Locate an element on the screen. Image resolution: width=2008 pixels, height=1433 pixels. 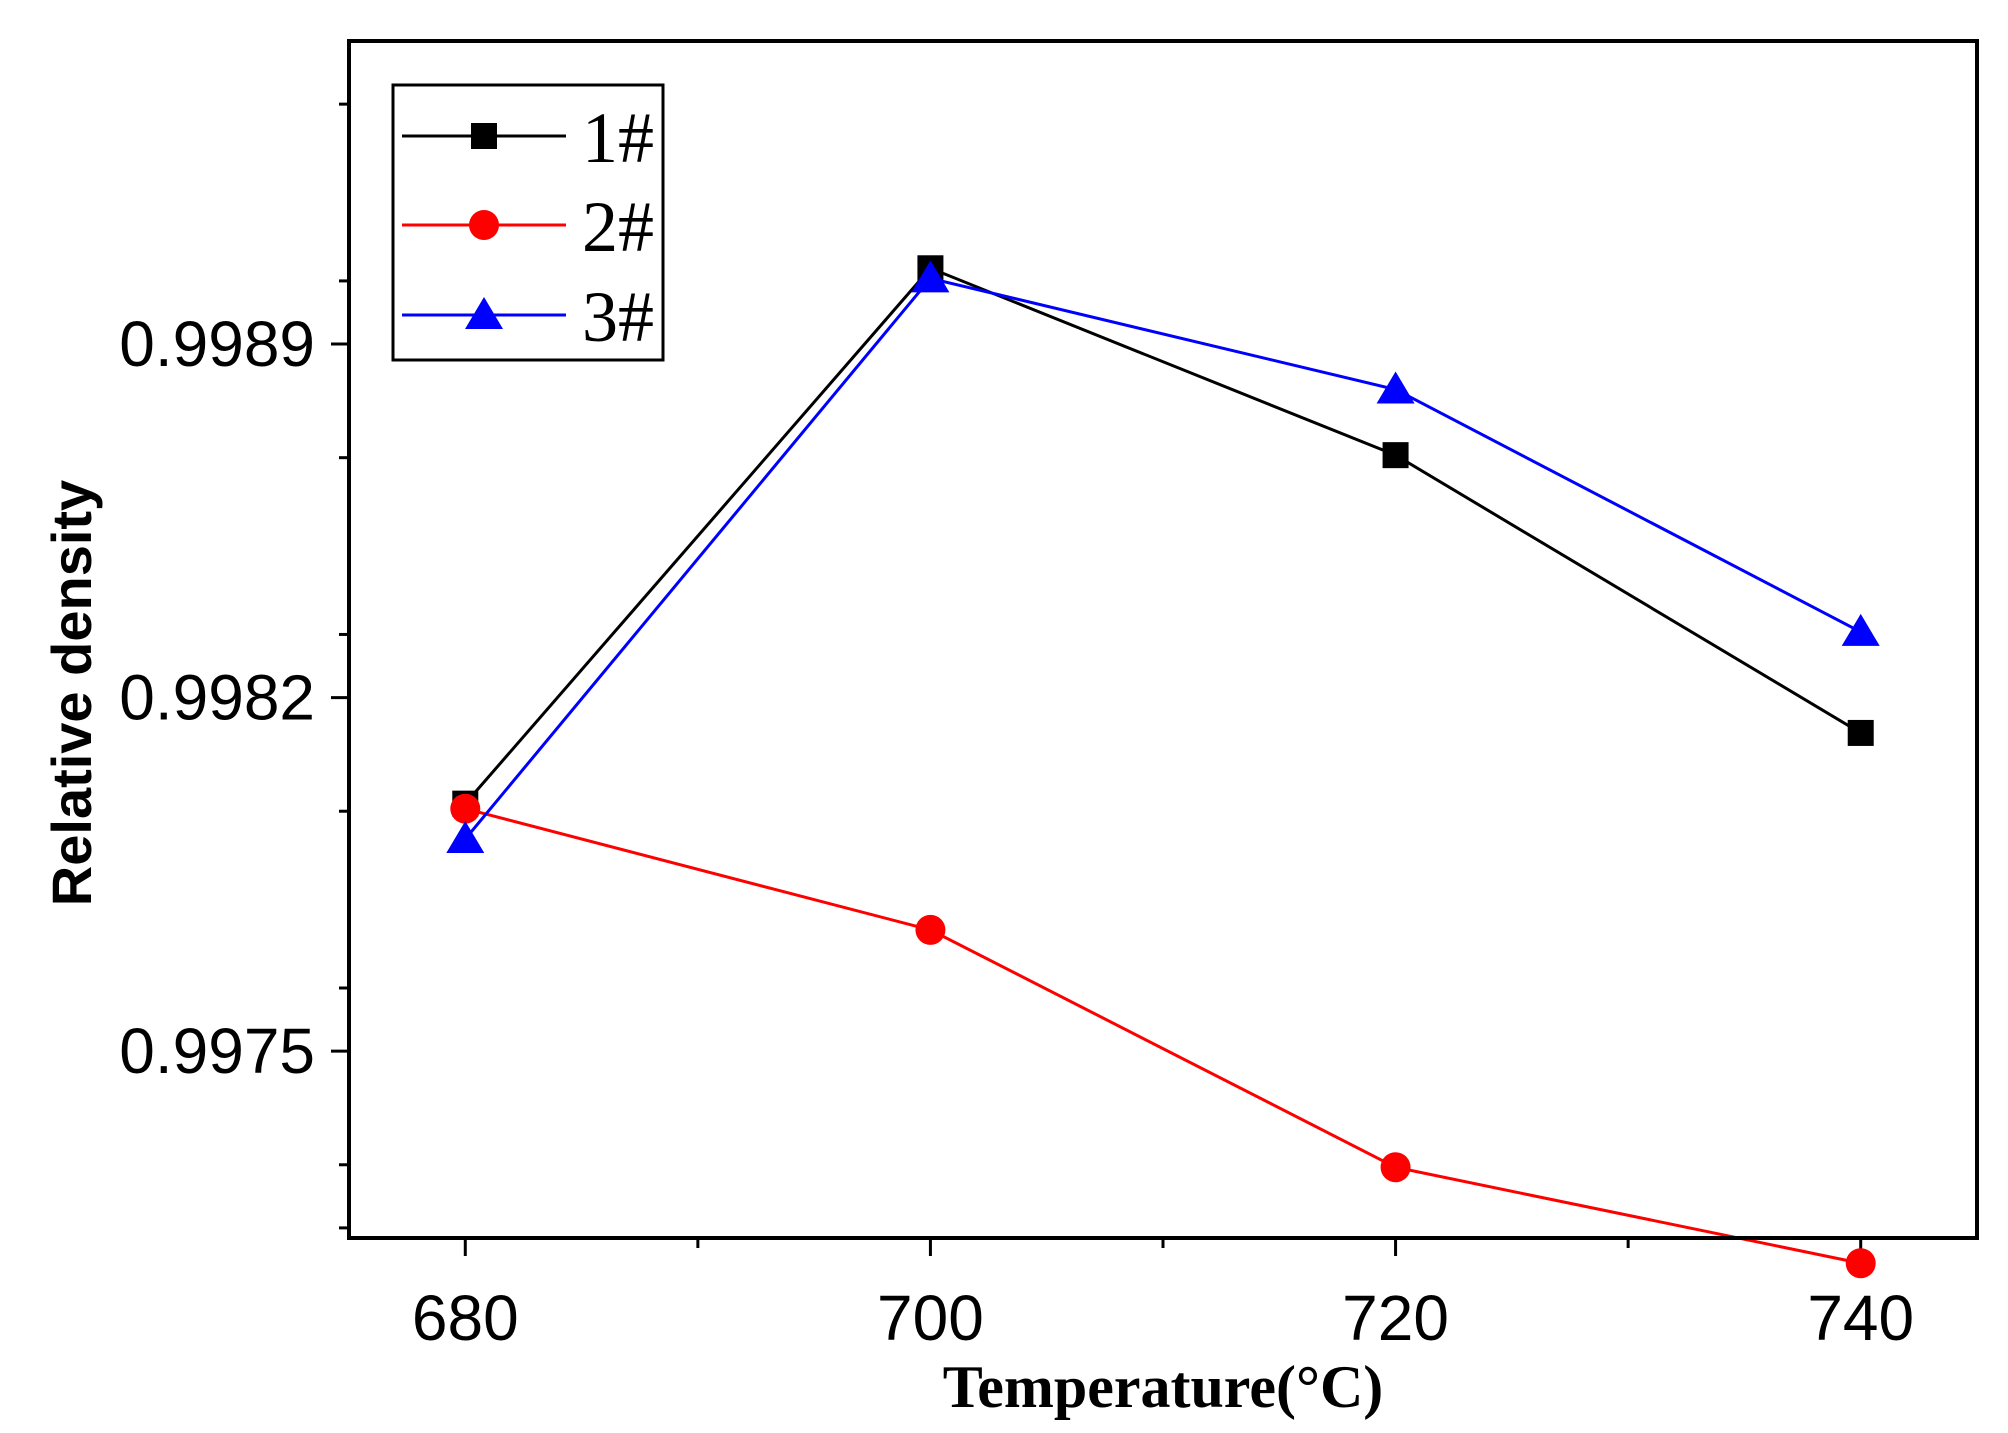
legend-label: 1# is located at coordinates (618, 138).